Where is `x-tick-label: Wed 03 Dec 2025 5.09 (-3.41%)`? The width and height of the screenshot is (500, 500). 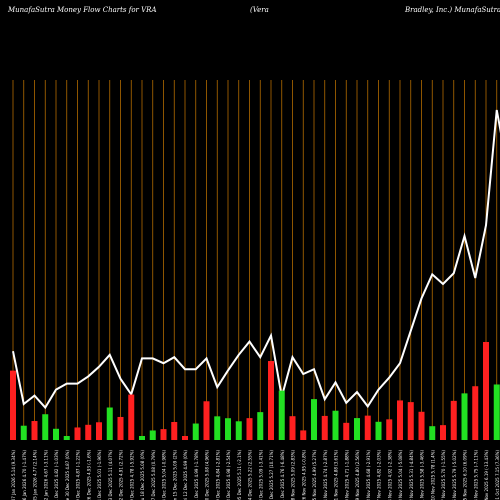 x-tick-label: Wed 03 Dec 2025 5.09 (-3.41%) is located at coordinates (260, 475).